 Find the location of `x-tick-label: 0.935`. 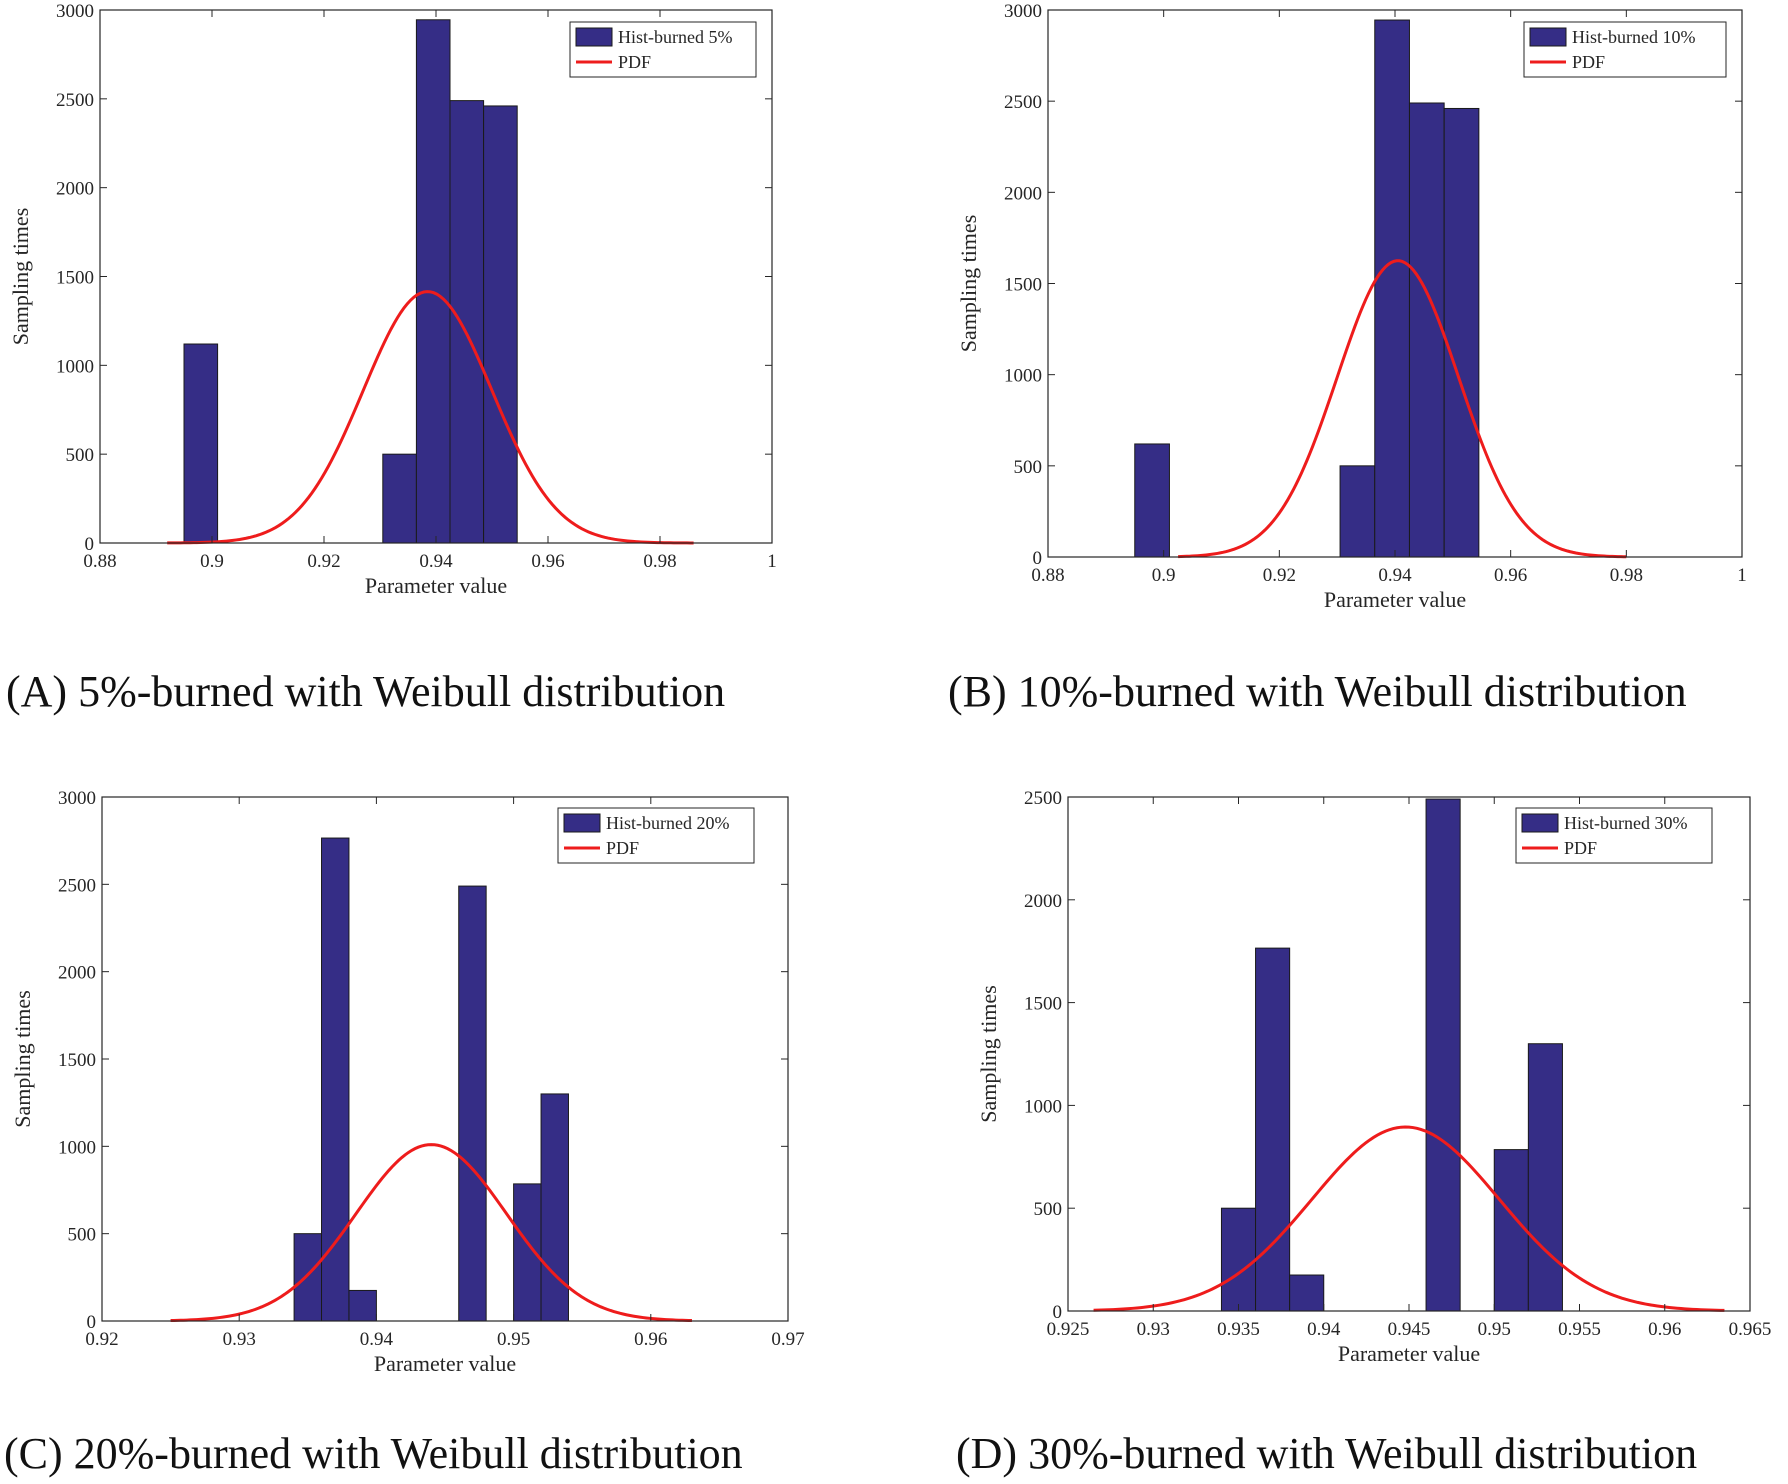

x-tick-label: 0.935 is located at coordinates (1238, 1329).